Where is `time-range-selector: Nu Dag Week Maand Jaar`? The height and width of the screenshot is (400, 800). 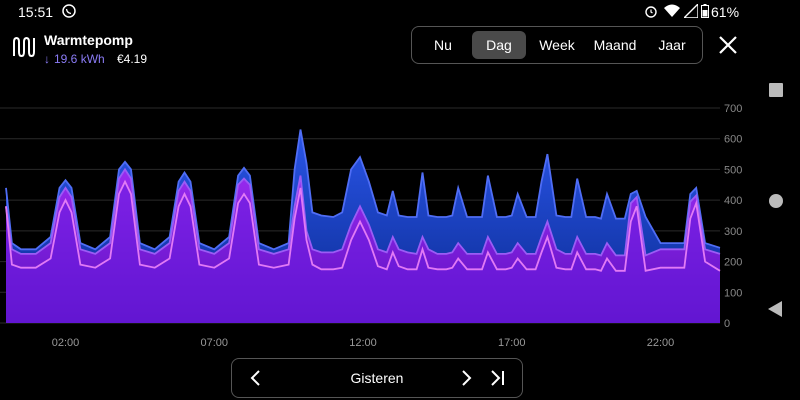
time-range-selector: Nu Dag Week Maand Jaar is located at coordinates (557, 45).